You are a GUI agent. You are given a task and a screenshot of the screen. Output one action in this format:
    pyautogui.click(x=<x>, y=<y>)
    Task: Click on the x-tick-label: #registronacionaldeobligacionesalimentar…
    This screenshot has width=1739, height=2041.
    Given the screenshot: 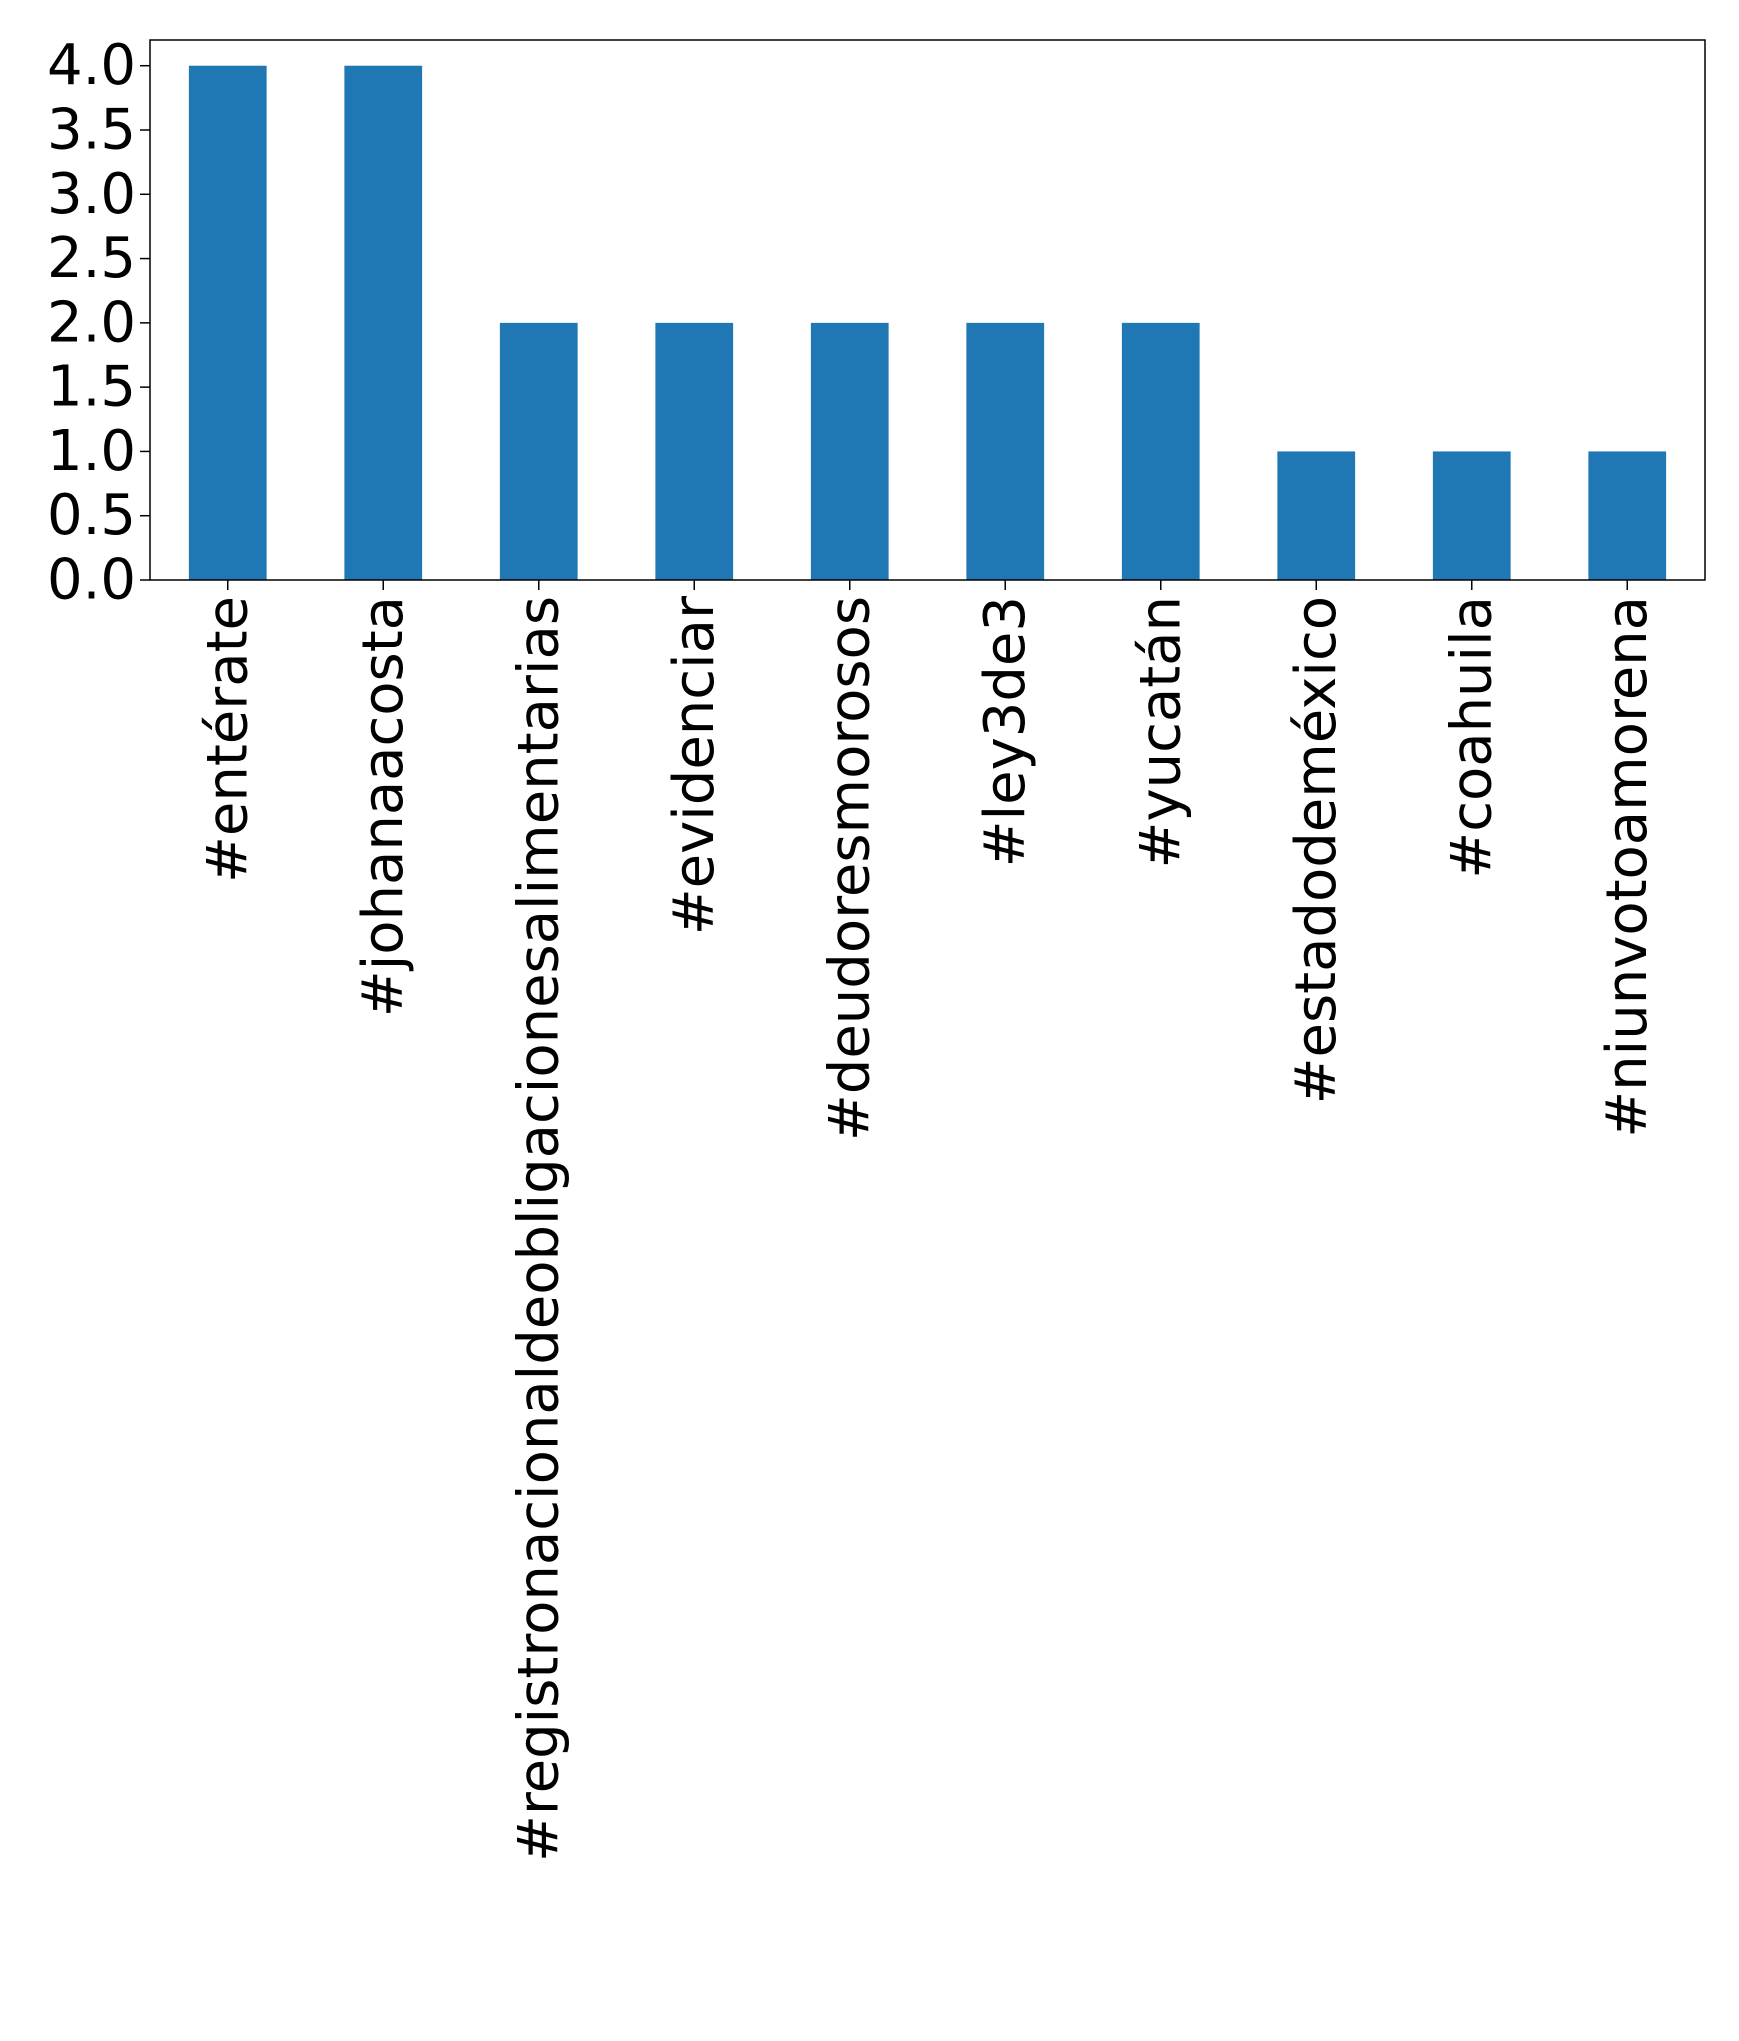 What is the action you would take?
    pyautogui.click(x=538, y=1229)
    